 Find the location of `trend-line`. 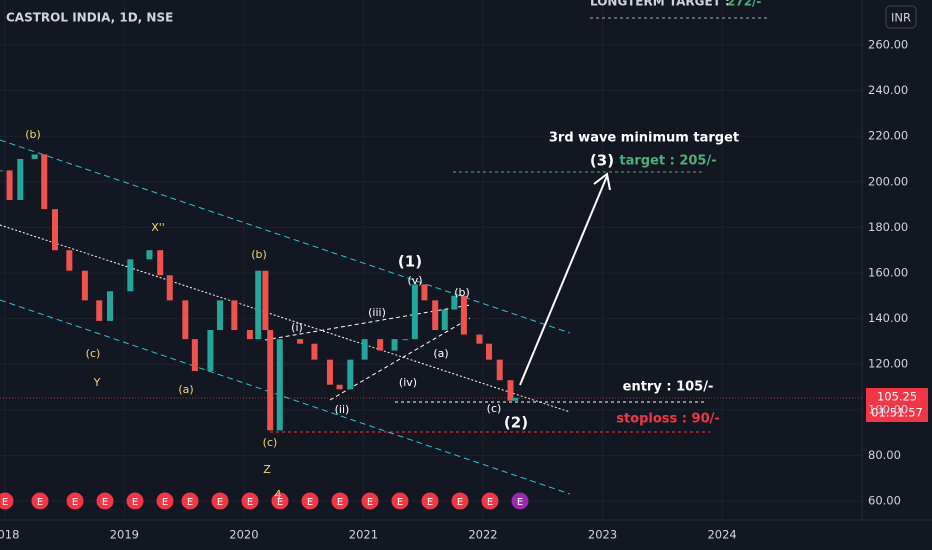

trend-line is located at coordinates (400, 359).